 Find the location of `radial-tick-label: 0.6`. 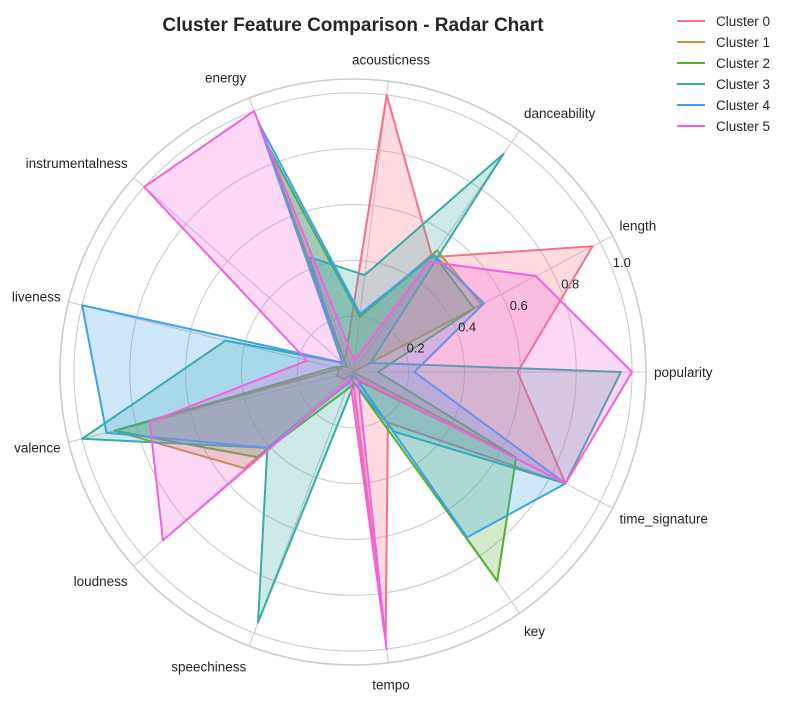

radial-tick-label: 0.6 is located at coordinates (519, 305).